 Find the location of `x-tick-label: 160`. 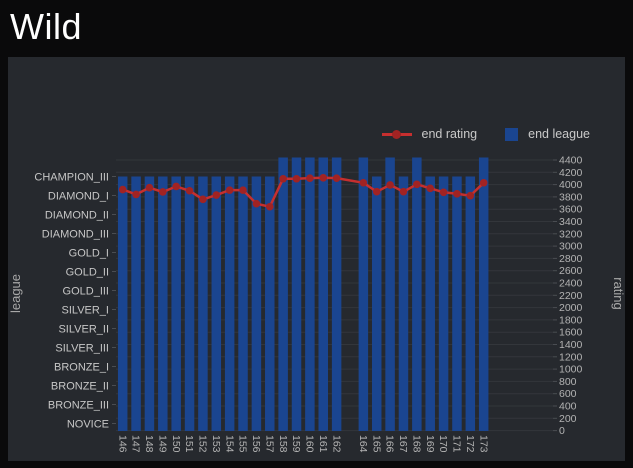

x-tick-label: 160 is located at coordinates (310, 444).